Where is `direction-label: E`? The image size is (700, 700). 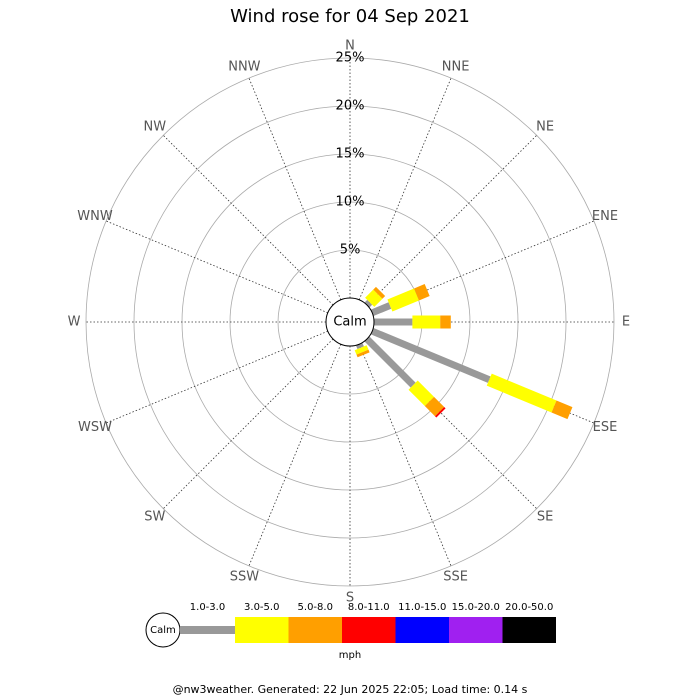 direction-label: E is located at coordinates (626, 322).